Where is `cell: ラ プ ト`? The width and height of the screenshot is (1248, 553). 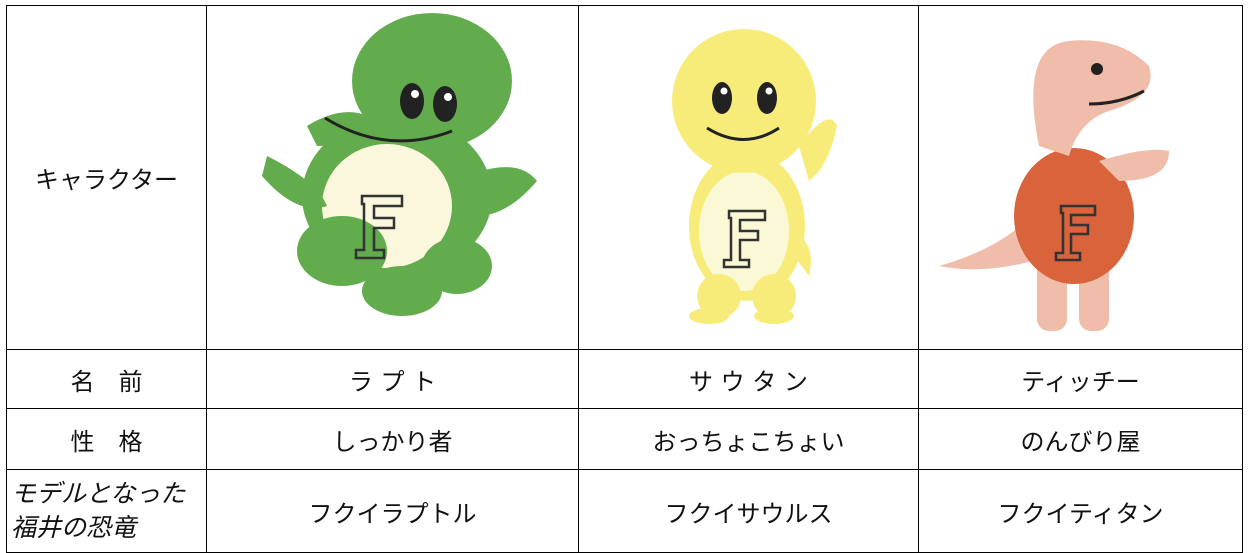 cell: ラ プ ト is located at coordinates (392, 379).